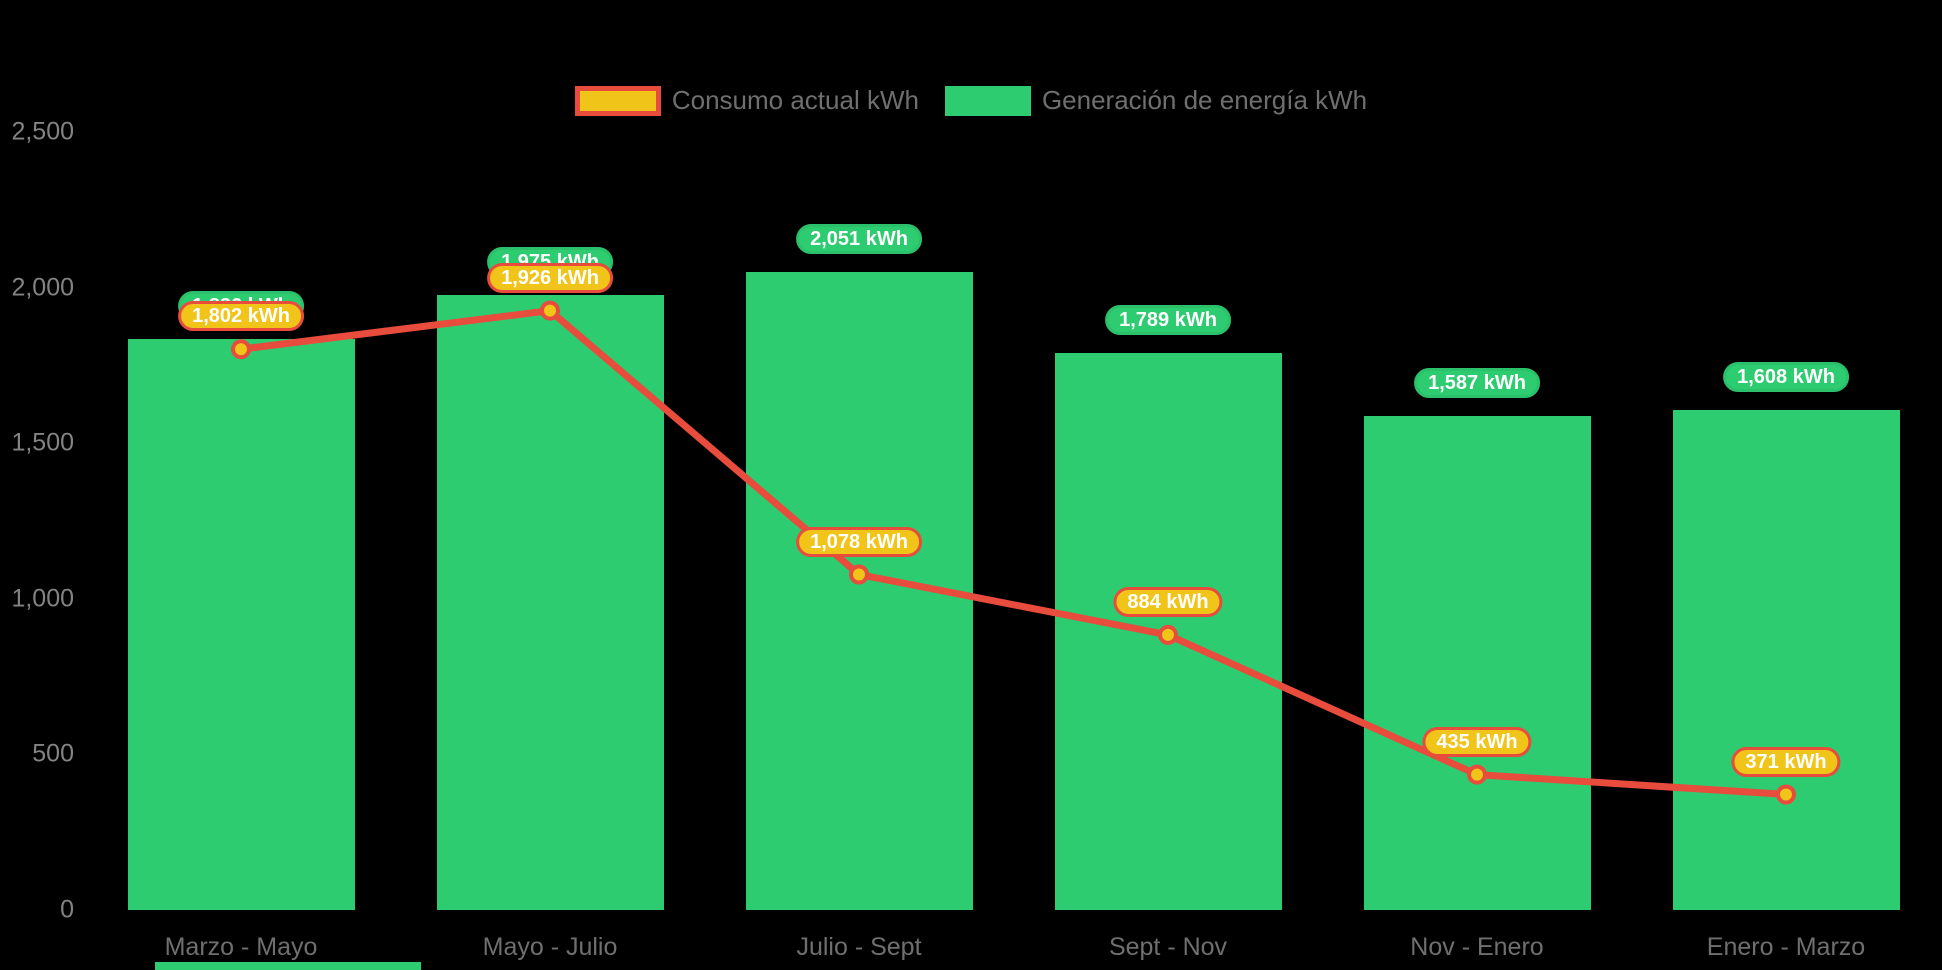  What do you see at coordinates (1477, 383) in the screenshot?
I see `bar-value-label: 1,587 kWh` at bounding box center [1477, 383].